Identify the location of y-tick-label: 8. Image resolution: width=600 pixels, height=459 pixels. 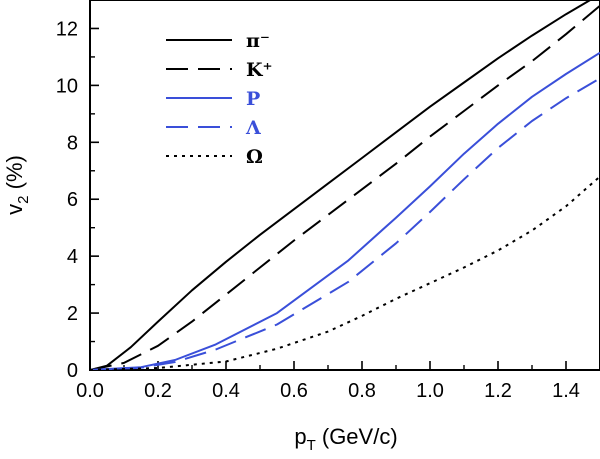
(72, 143).